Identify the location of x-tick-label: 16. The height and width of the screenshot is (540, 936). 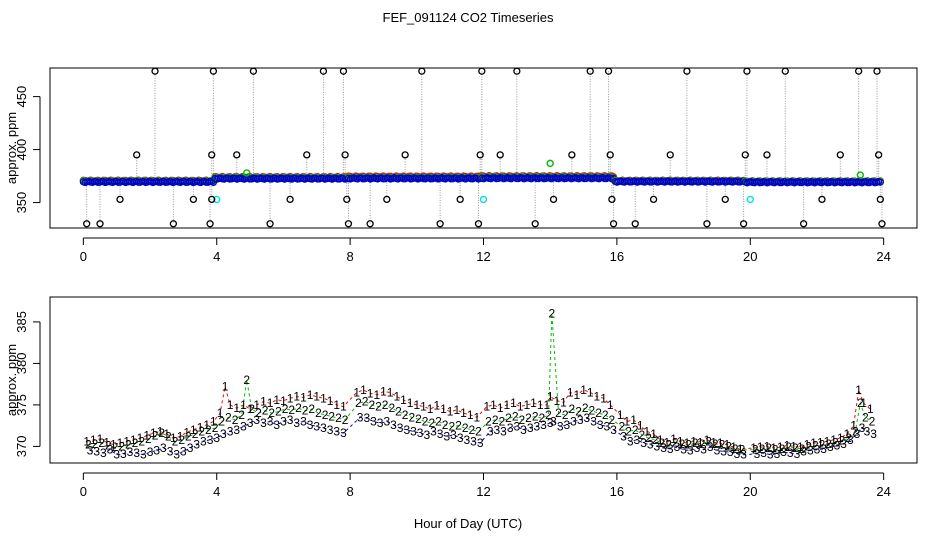
(617, 491).